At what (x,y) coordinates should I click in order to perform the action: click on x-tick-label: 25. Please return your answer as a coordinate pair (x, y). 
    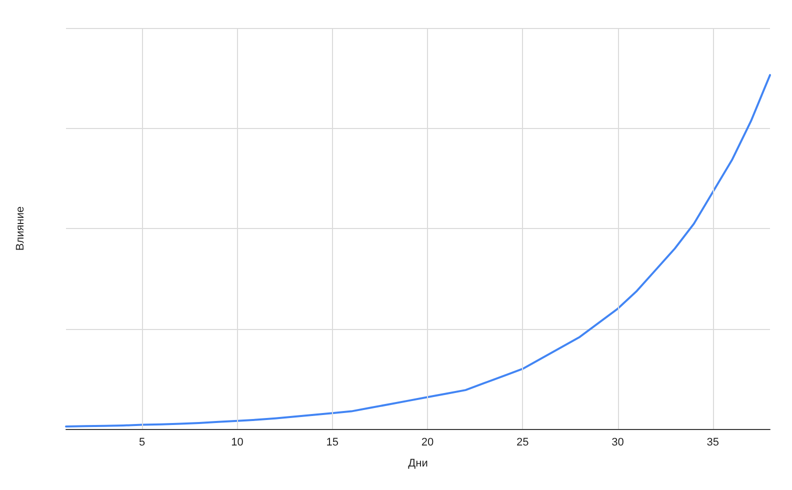
    Looking at the image, I should click on (522, 442).